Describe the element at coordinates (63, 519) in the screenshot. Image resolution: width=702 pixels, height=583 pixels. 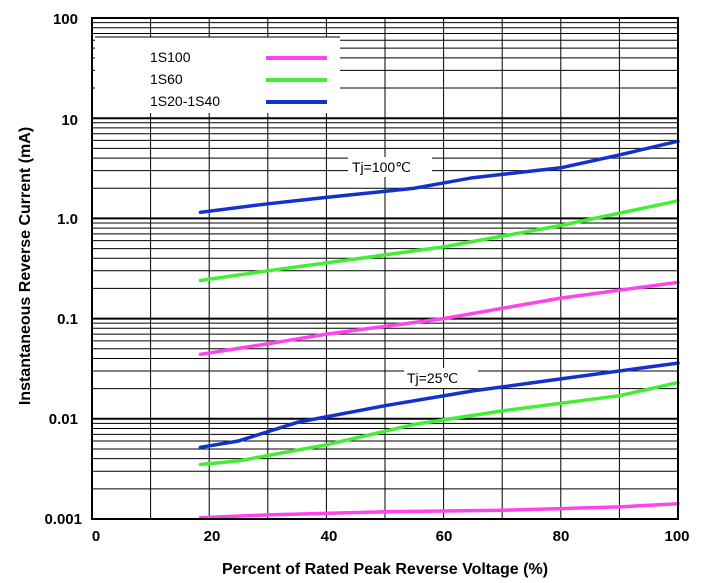
I see `y-tick-label: 0.001` at that location.